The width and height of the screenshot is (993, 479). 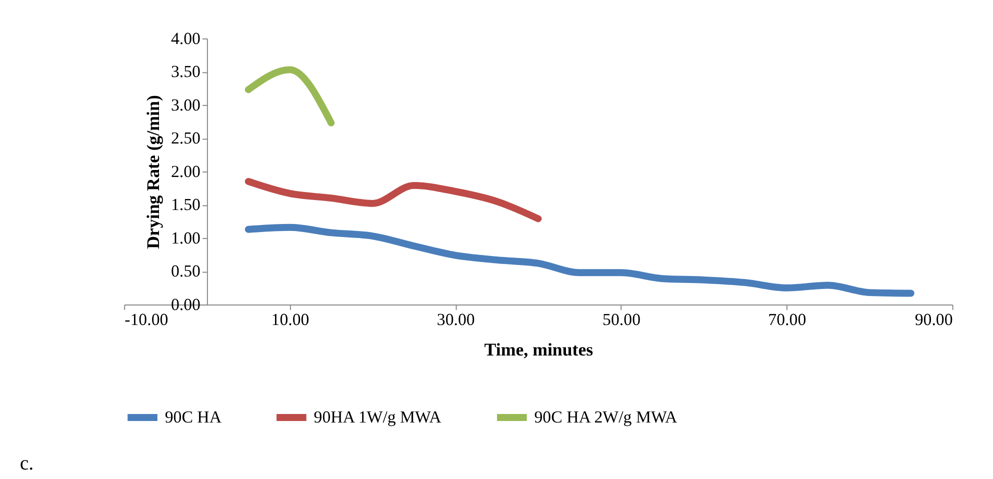 I want to click on legend-label: 90C HA, so click(x=193, y=416).